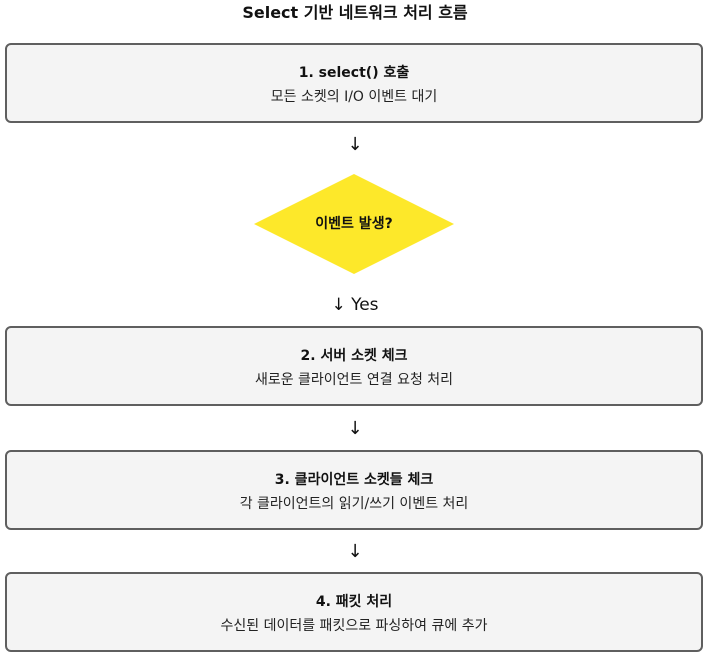 The image size is (710, 656). What do you see at coordinates (354, 83) in the screenshot?
I see `step-select-call: 1. select() 호출 모든 소켓의 I/O 이벤트 대기` at bounding box center [354, 83].